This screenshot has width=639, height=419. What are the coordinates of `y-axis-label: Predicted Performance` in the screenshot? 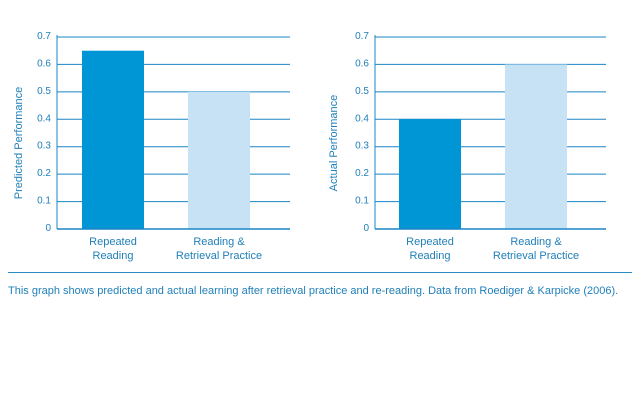 It's located at (19, 143).